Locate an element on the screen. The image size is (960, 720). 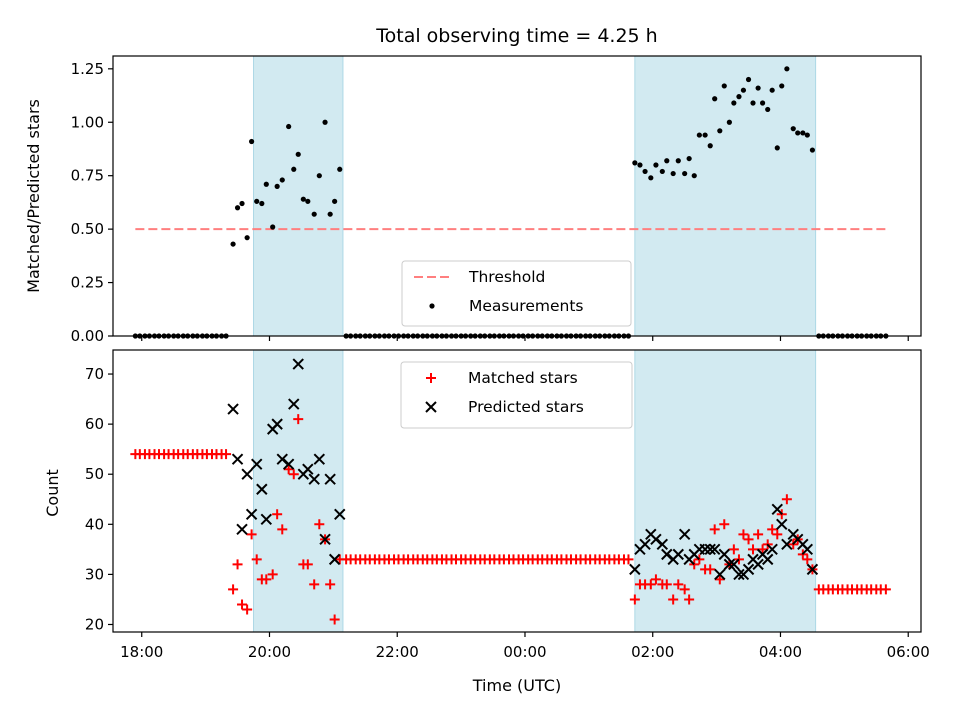
x-tick-label: 20:00 is located at coordinates (269, 652).